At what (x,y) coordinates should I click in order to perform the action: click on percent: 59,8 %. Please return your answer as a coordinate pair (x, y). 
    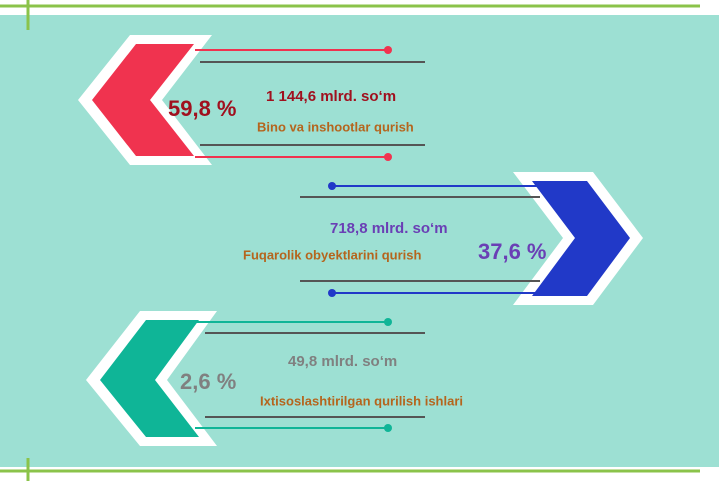
    Looking at the image, I should click on (202, 108).